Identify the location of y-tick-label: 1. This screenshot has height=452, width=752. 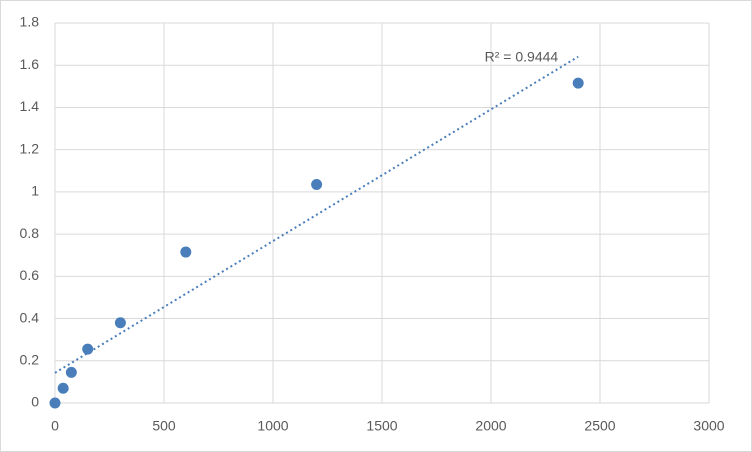
(35, 191).